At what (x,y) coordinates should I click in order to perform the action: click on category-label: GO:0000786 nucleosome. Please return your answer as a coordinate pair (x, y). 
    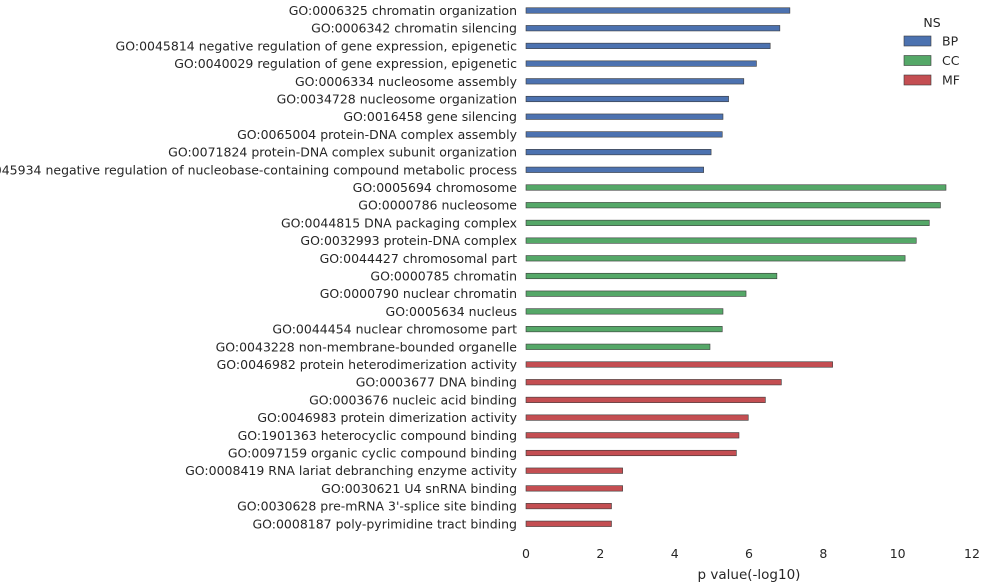
    Looking at the image, I should click on (437, 205).